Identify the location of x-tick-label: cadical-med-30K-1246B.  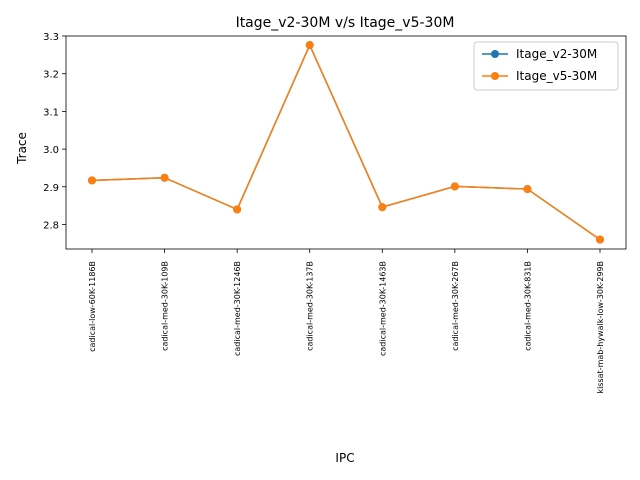
(237, 308).